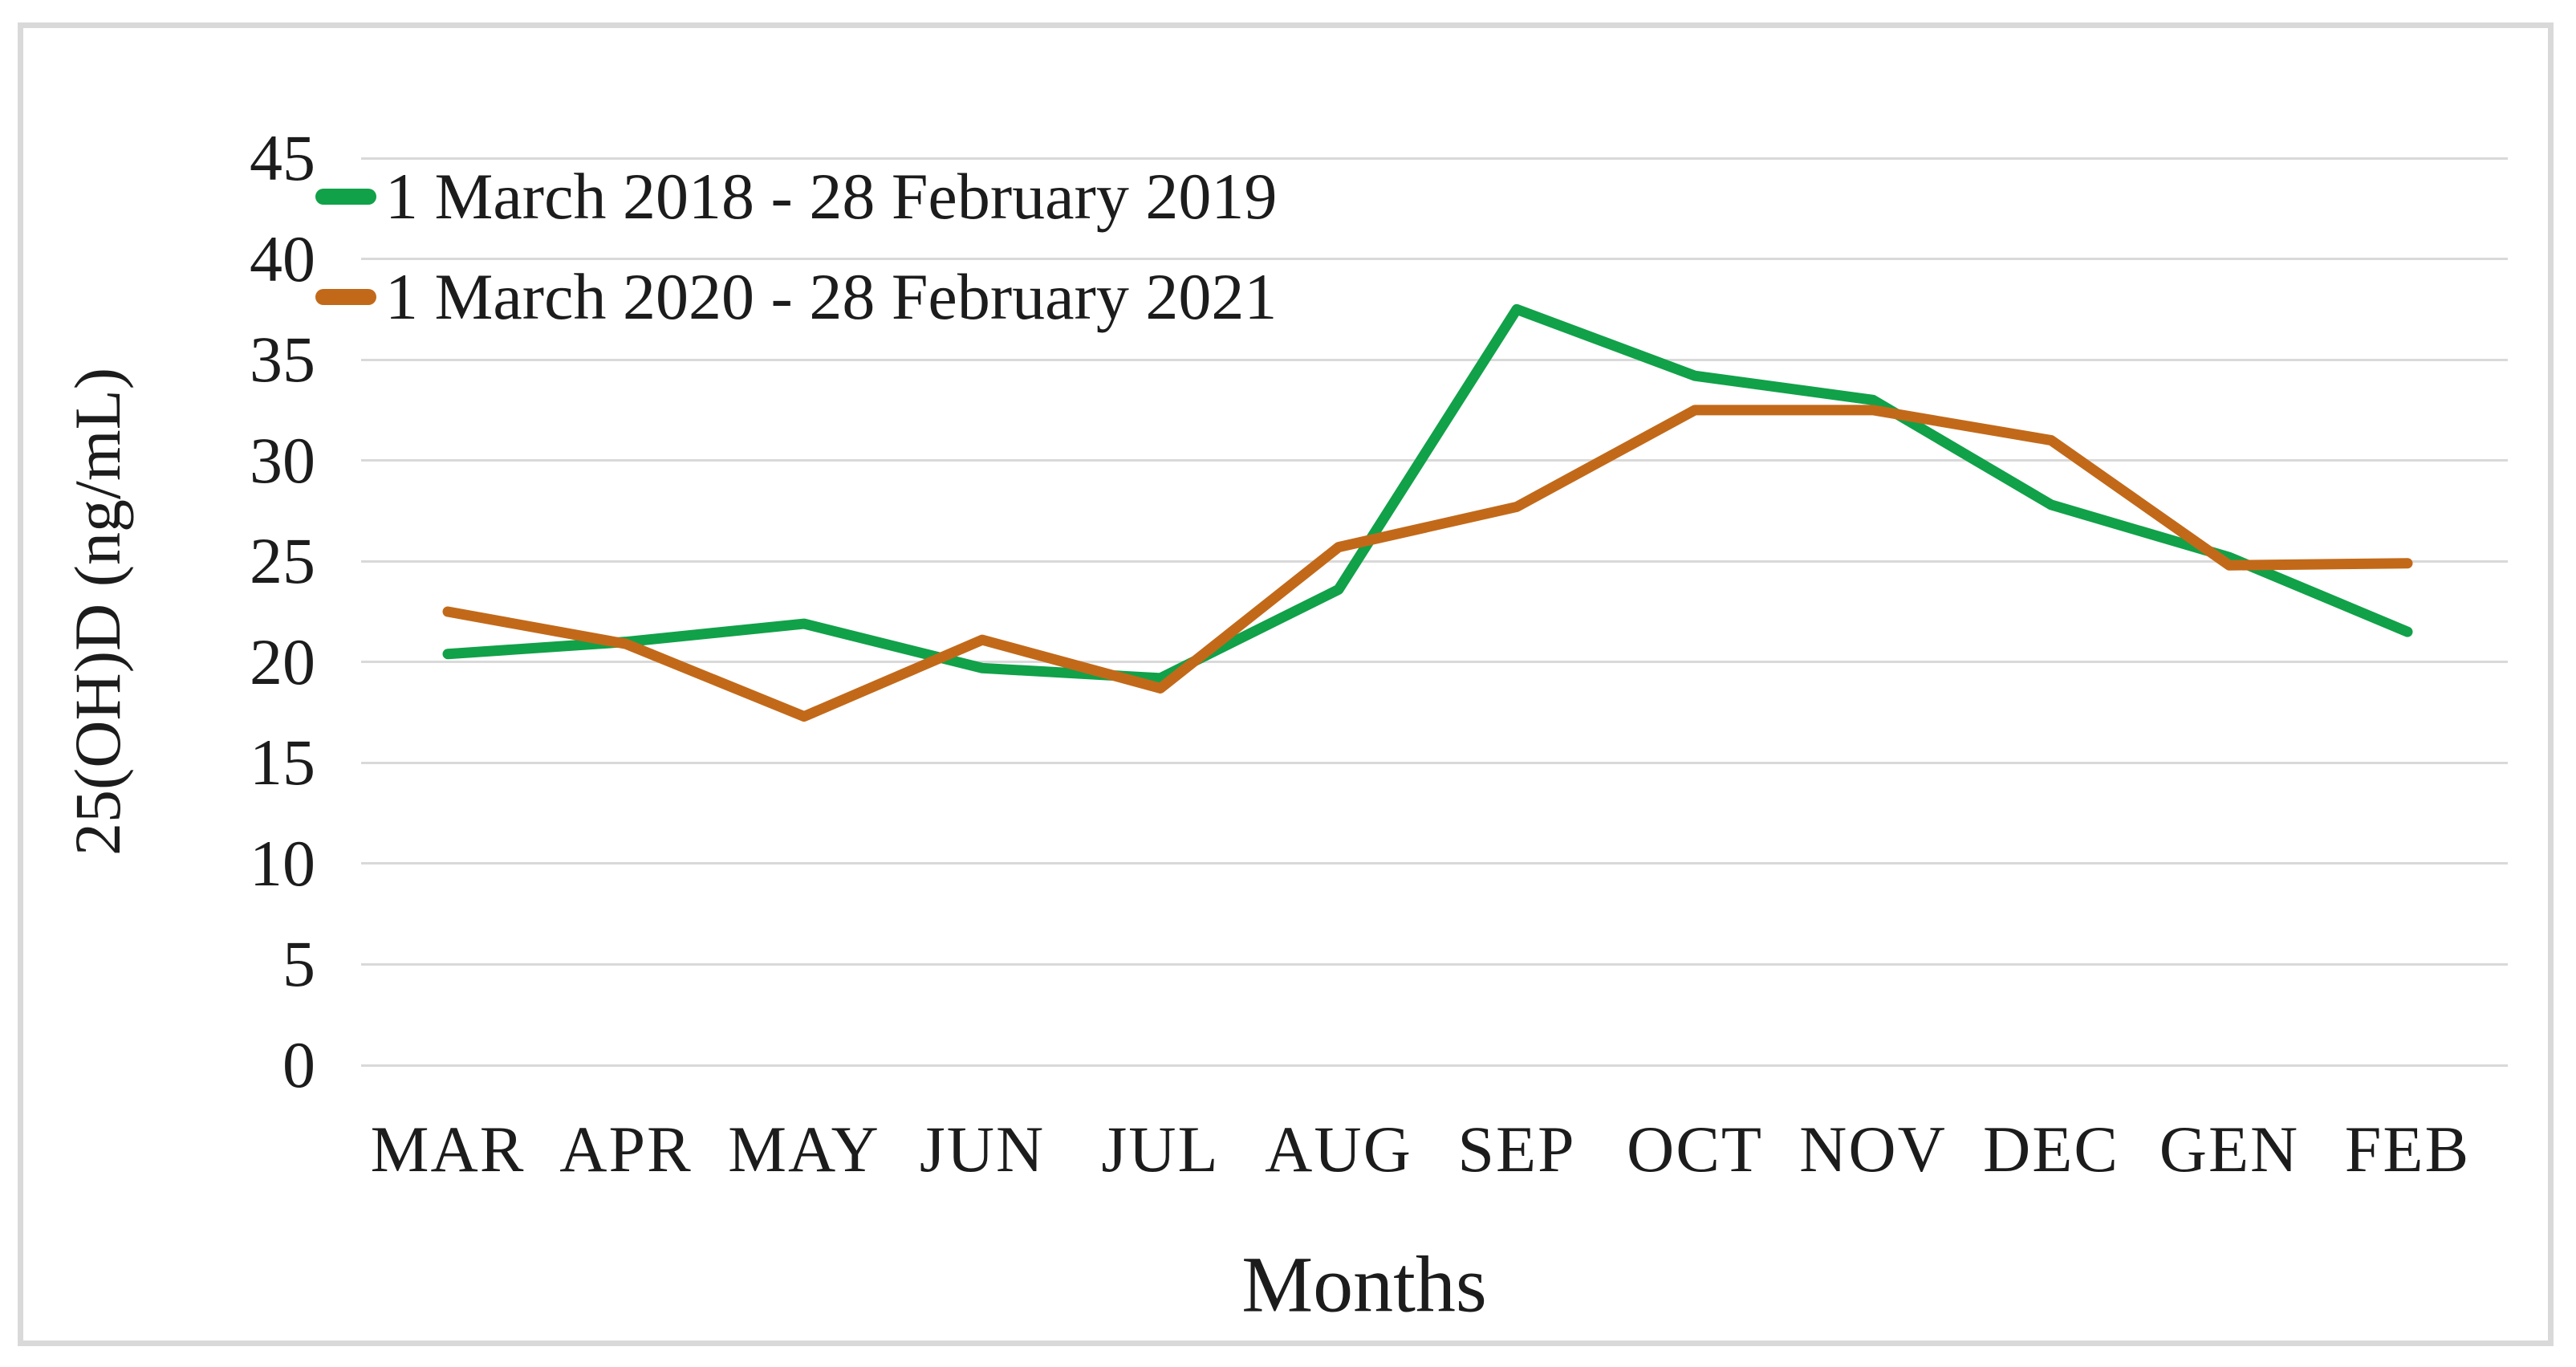  What do you see at coordinates (282, 460) in the screenshot?
I see `y-tick-label-30: 30` at bounding box center [282, 460].